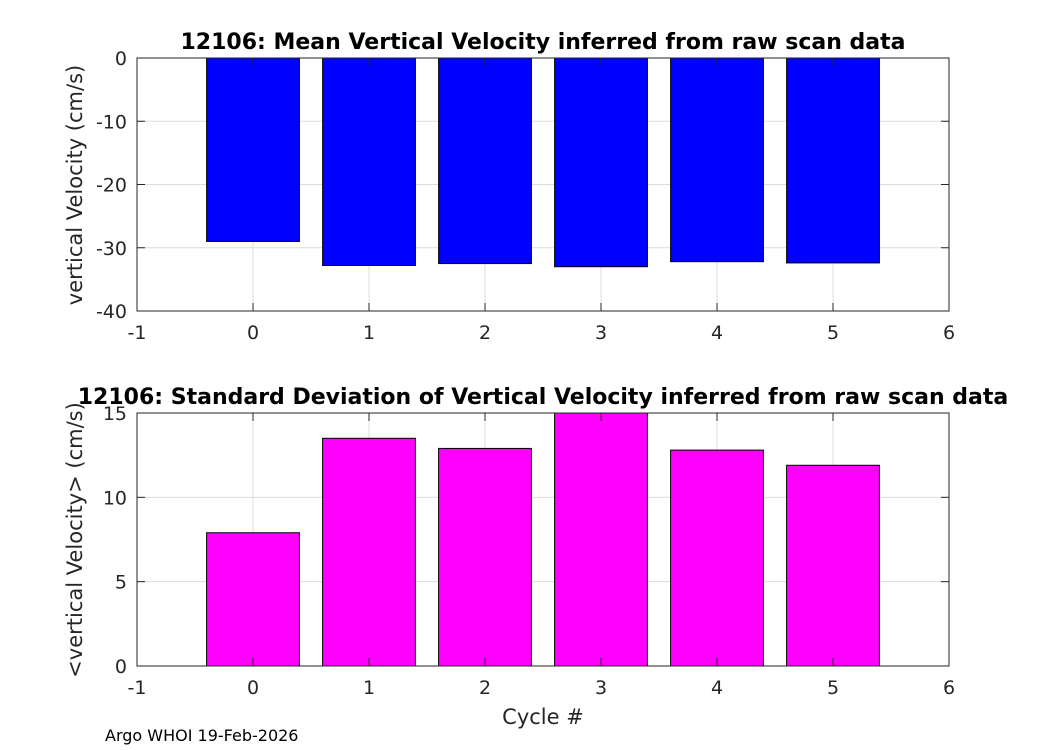 Image resolution: width=1050 pixels, height=750 pixels. I want to click on y-tick-label: -10, so click(111, 122).